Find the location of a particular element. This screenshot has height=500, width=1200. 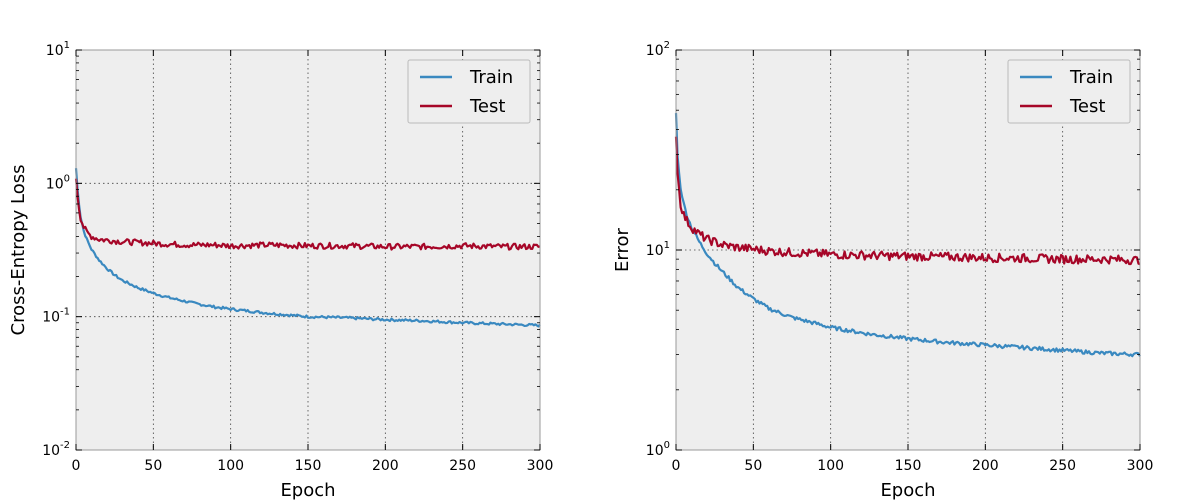

y-axis-label: Cross-Entropy Loss is located at coordinates (18, 250).